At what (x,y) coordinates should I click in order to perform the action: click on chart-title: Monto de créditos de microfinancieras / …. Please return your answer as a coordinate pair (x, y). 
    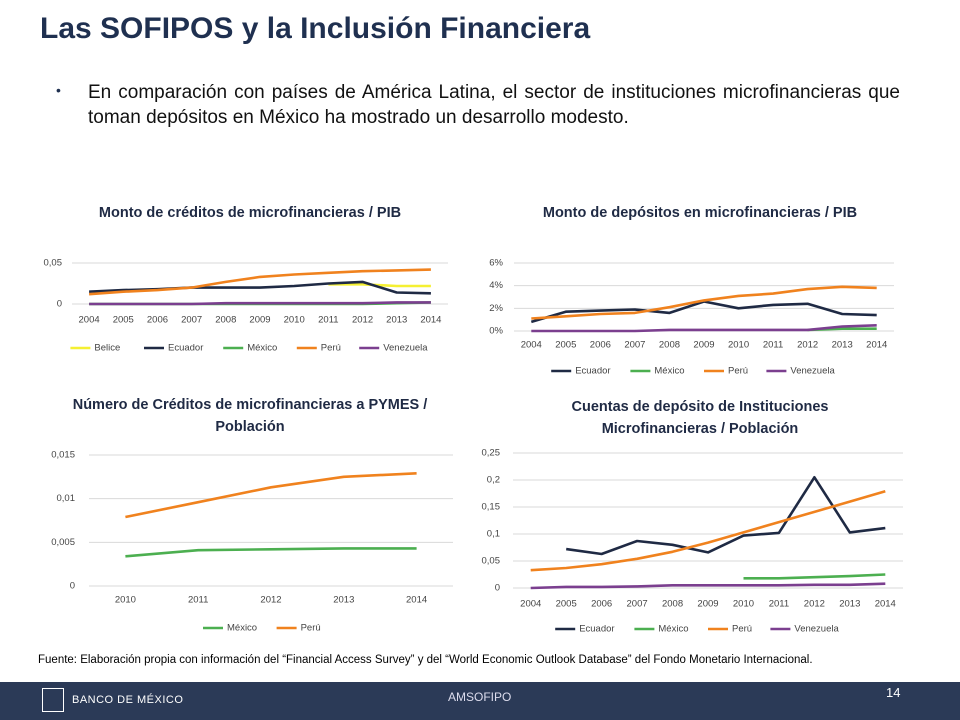
    Looking at the image, I should click on (250, 213).